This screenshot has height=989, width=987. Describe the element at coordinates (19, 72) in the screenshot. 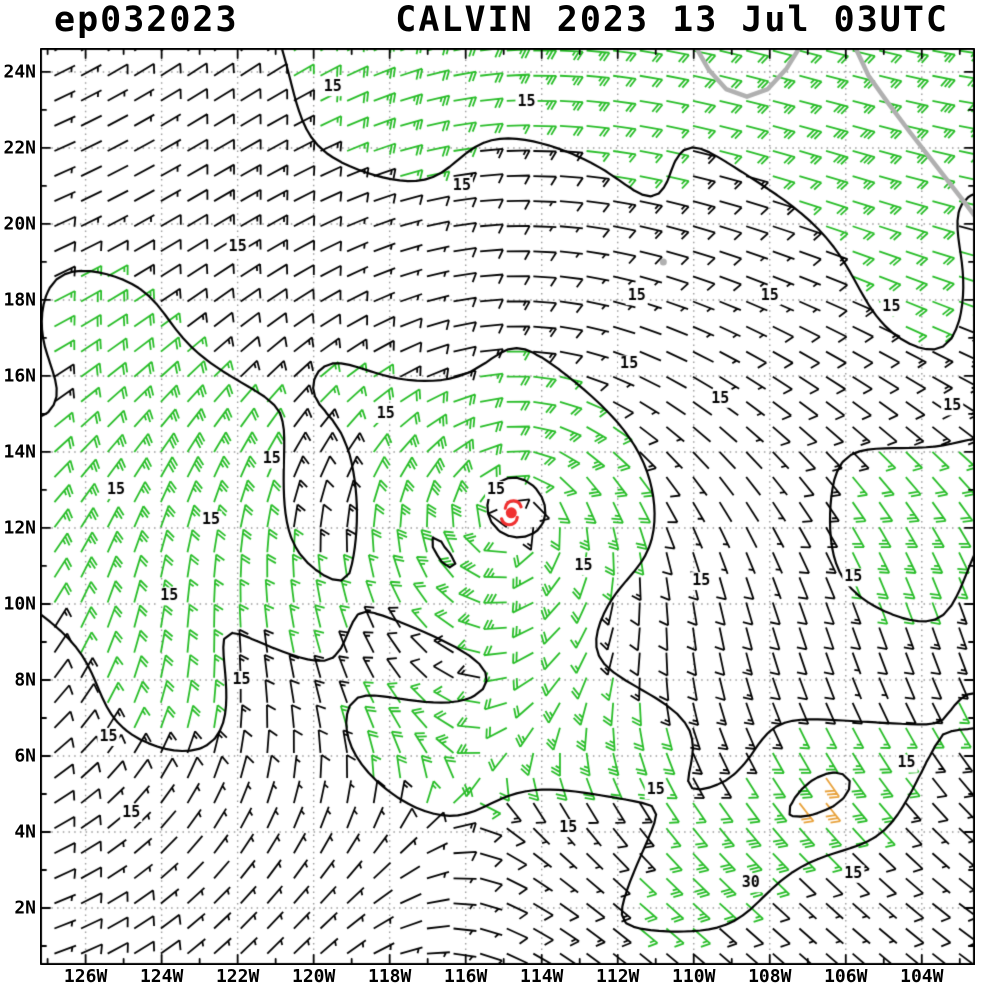

I see `y-tick-label: 24N` at that location.